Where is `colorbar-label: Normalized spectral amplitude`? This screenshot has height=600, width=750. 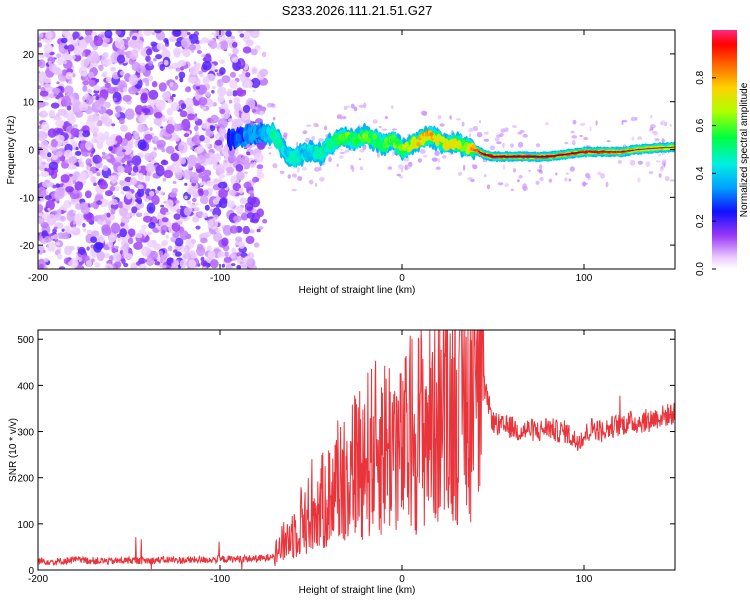
colorbar-label: Normalized spectral amplitude is located at coordinates (744, 149).